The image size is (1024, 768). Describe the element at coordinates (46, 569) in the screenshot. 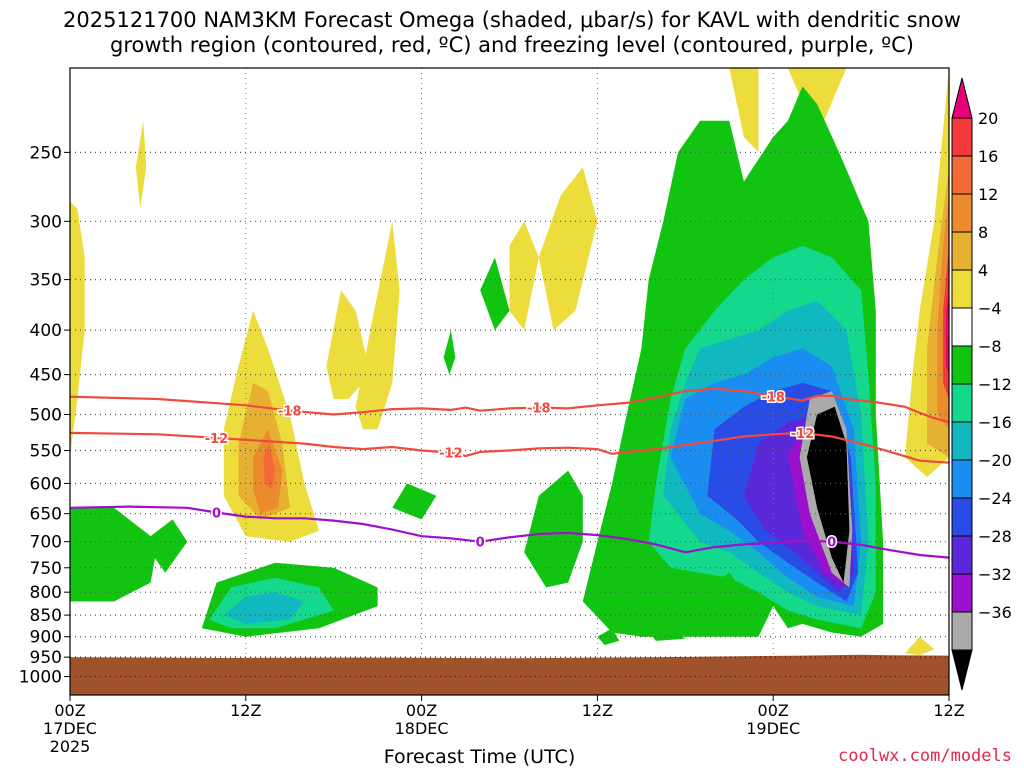

I see `y-tick-label-750: 750` at that location.